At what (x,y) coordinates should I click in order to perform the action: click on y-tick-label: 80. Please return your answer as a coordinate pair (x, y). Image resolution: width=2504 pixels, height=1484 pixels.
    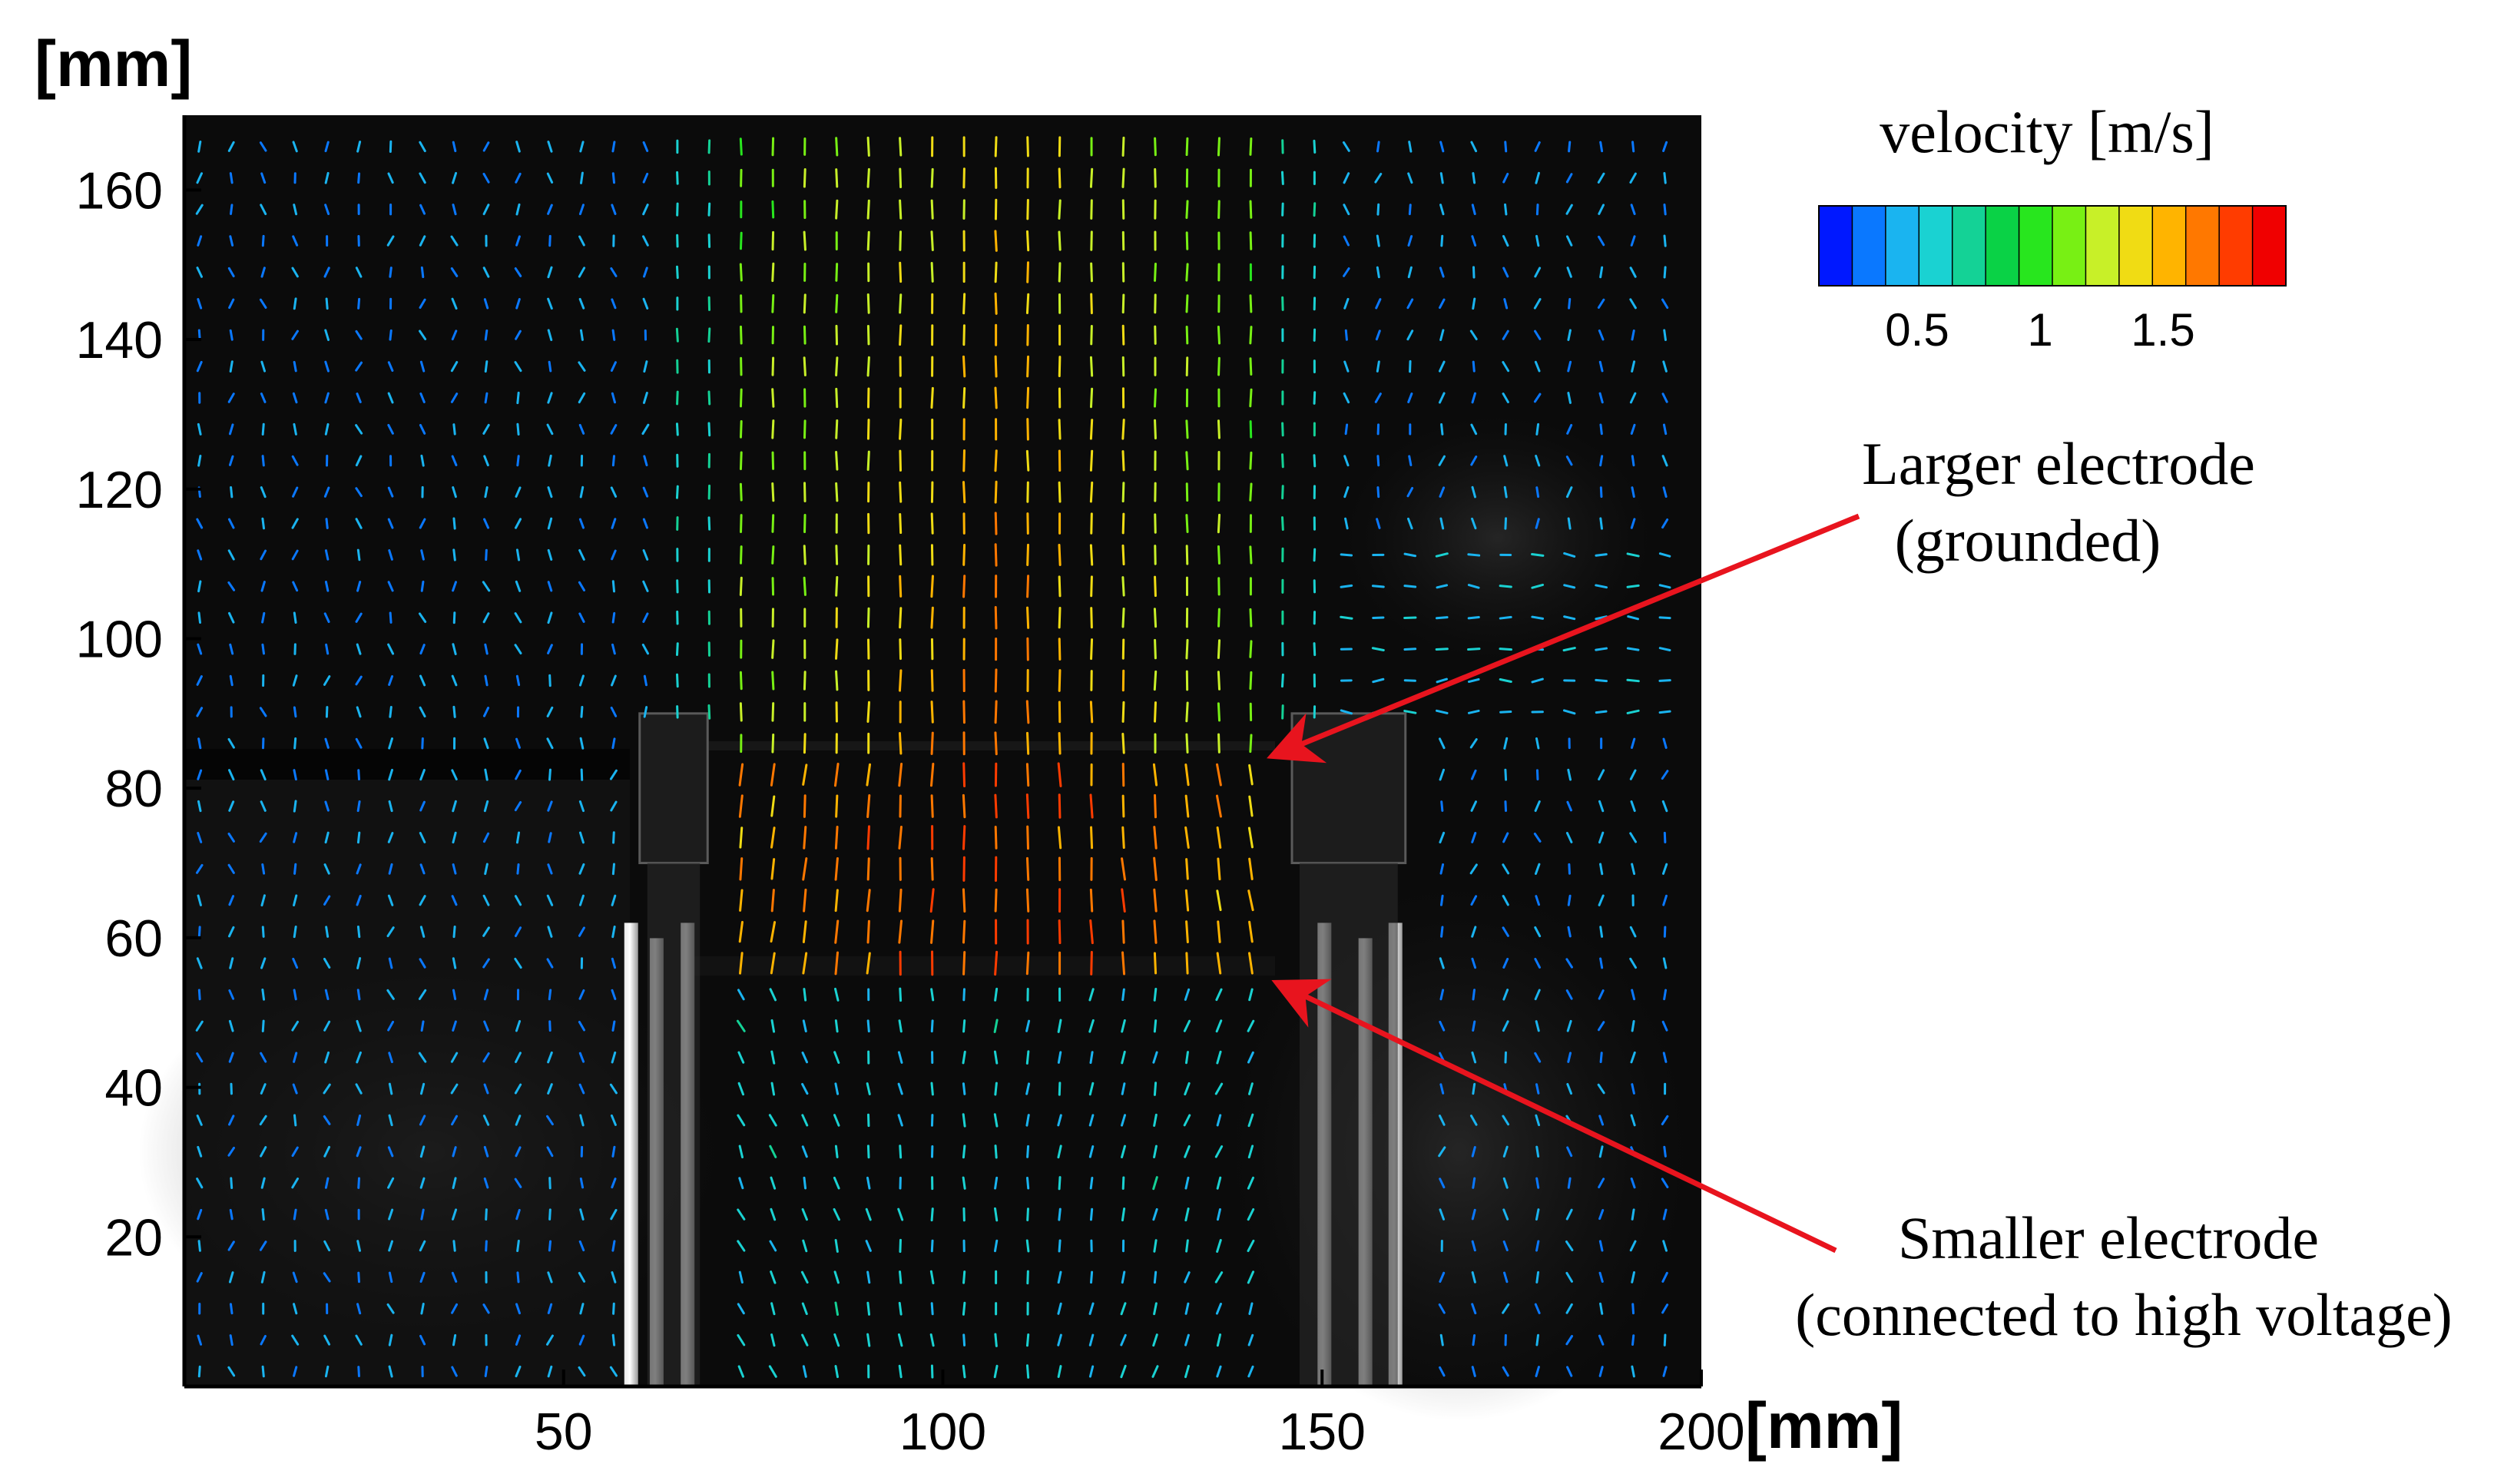
    Looking at the image, I should click on (133, 789).